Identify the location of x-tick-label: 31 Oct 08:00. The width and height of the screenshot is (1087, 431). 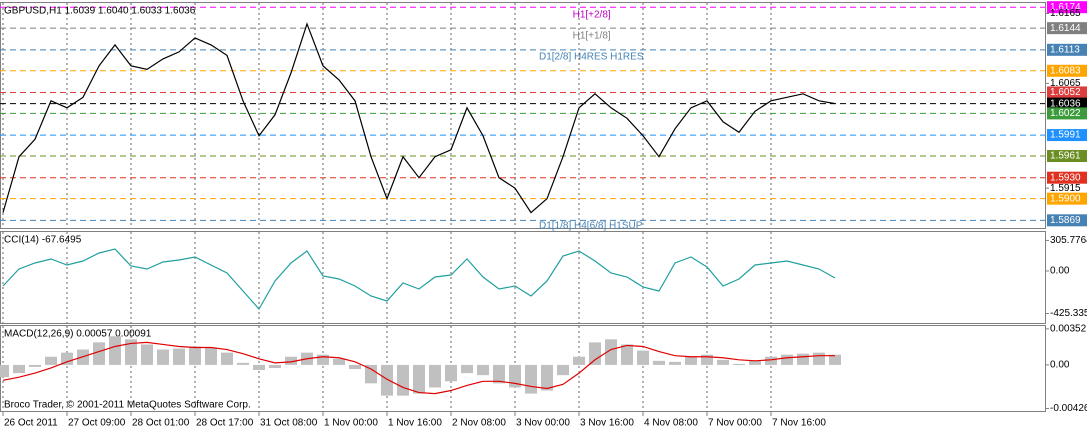
(289, 423).